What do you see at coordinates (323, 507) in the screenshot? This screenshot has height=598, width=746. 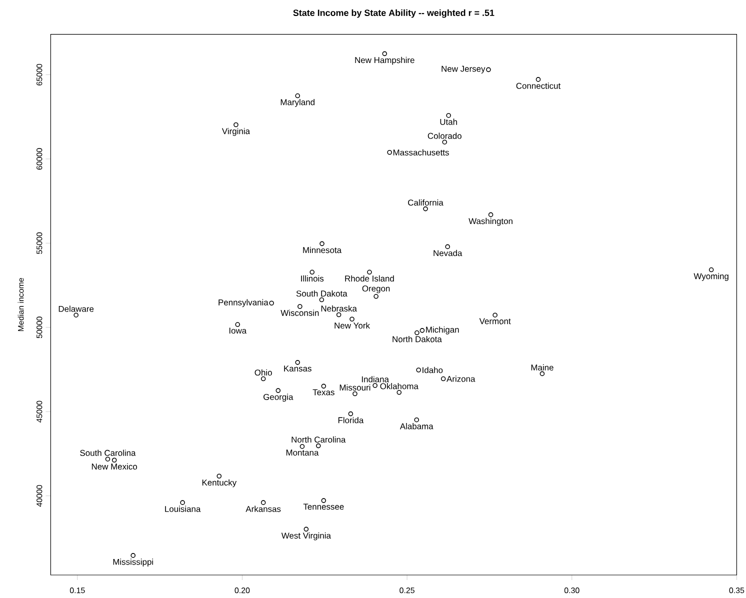 I see `annotation: Tennessee` at bounding box center [323, 507].